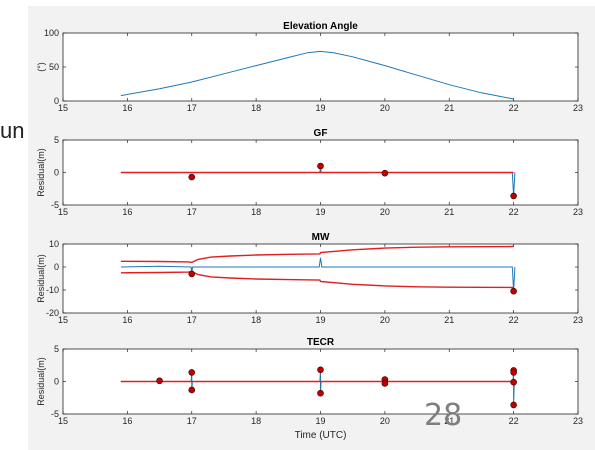 This screenshot has height=450, width=595. Describe the element at coordinates (41, 67) in the screenshot. I see `y-axis-label: (°)` at that location.